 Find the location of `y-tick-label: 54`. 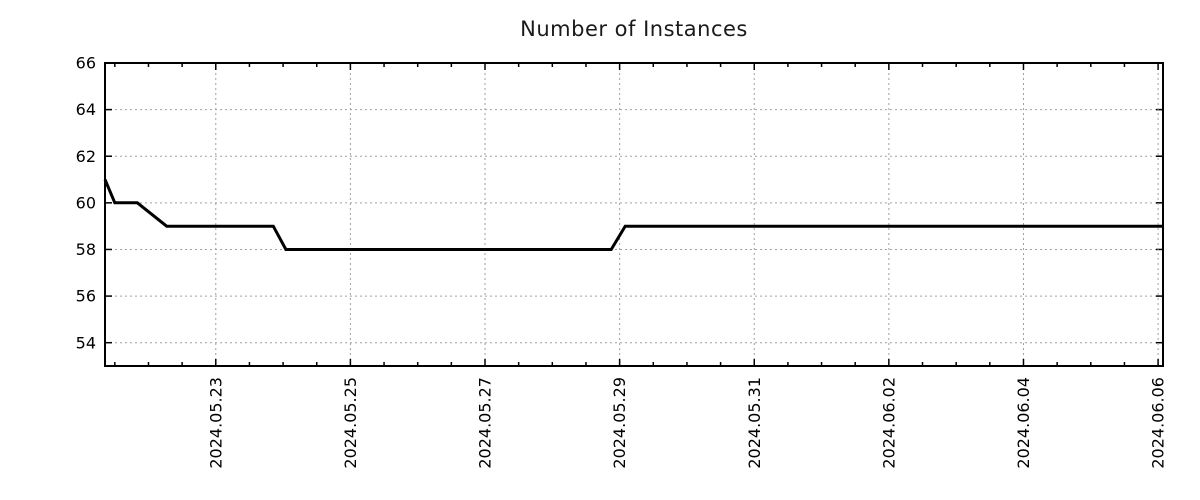

y-tick-label: 54 is located at coordinates (86, 342).